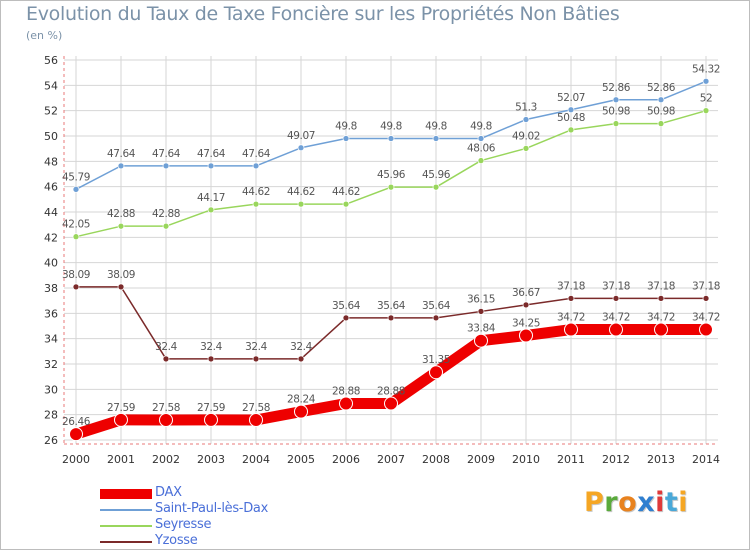 This screenshot has width=750, height=550. I want to click on legend-item: Seyresse, so click(210, 525).